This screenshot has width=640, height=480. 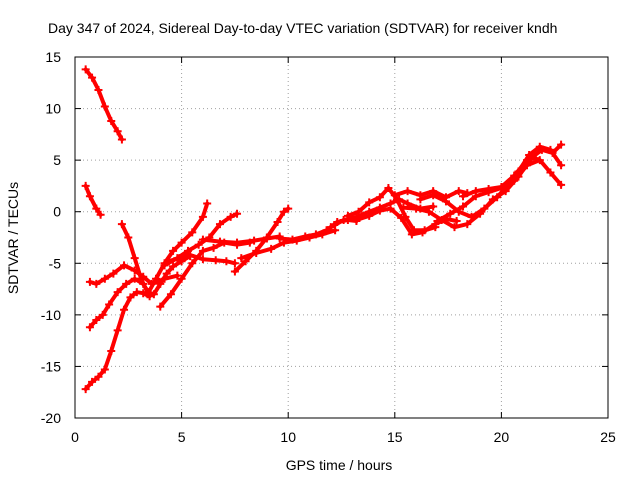 I want to click on y-tick-label: 0, so click(x=57, y=212).